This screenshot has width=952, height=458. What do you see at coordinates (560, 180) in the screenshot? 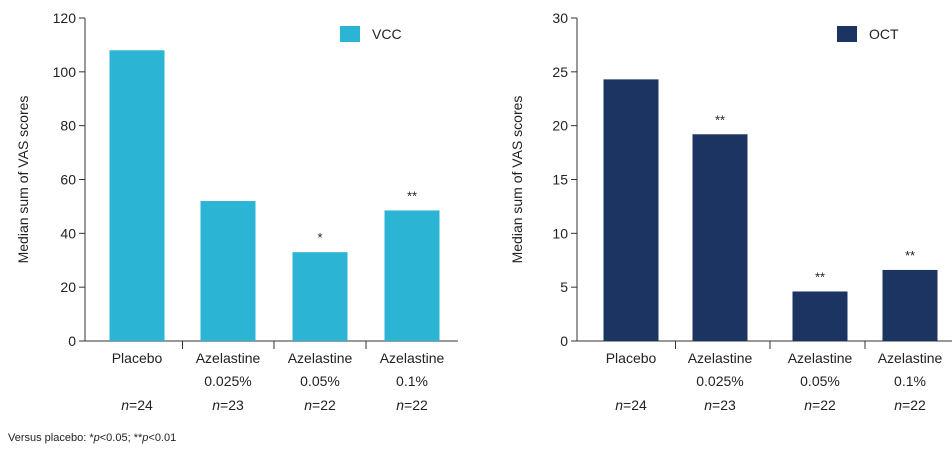
I see `y-tick-label: 15` at bounding box center [560, 180].